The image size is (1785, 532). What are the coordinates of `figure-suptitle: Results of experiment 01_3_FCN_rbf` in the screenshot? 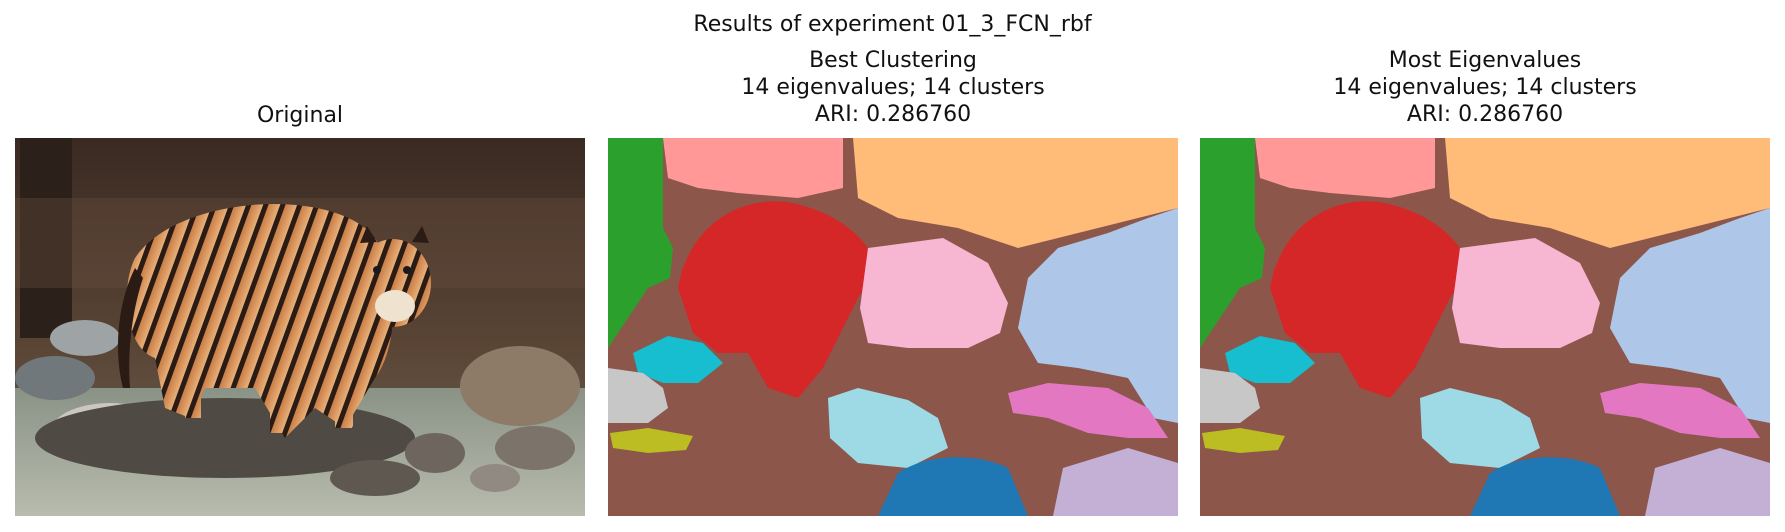 It's located at (892, 24).